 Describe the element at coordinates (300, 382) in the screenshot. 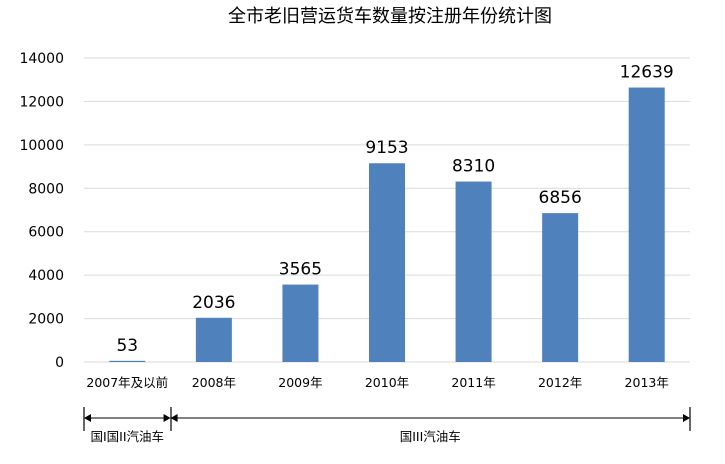

I see `x-tick-label: 2009年` at that location.